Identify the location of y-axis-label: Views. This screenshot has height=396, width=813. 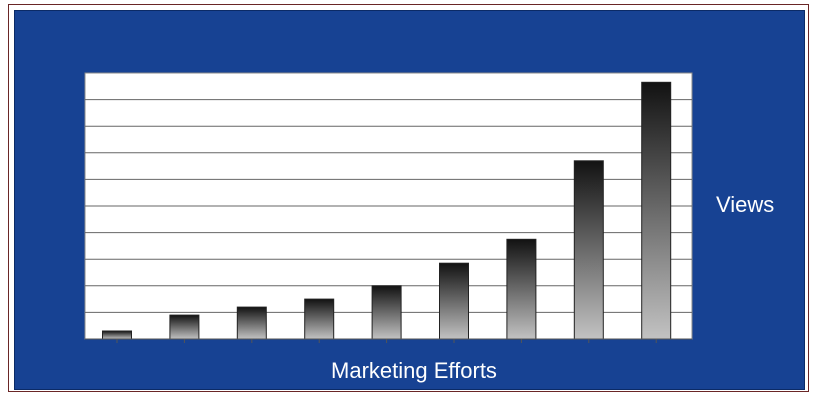
(745, 204).